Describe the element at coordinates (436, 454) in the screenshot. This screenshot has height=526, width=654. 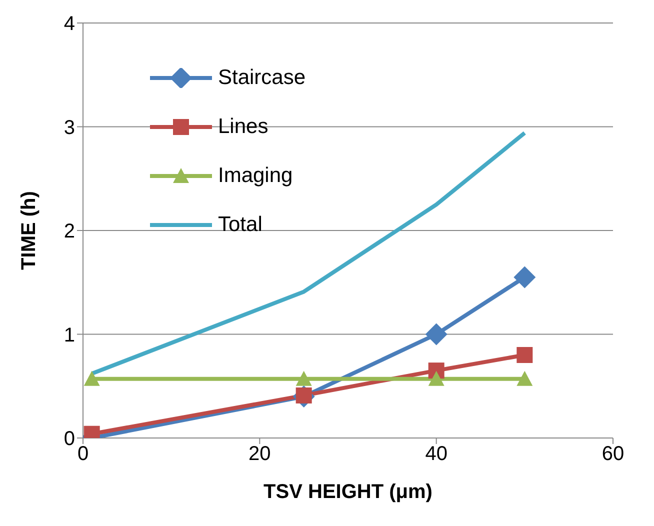
I see `x-tick-label: 40` at that location.